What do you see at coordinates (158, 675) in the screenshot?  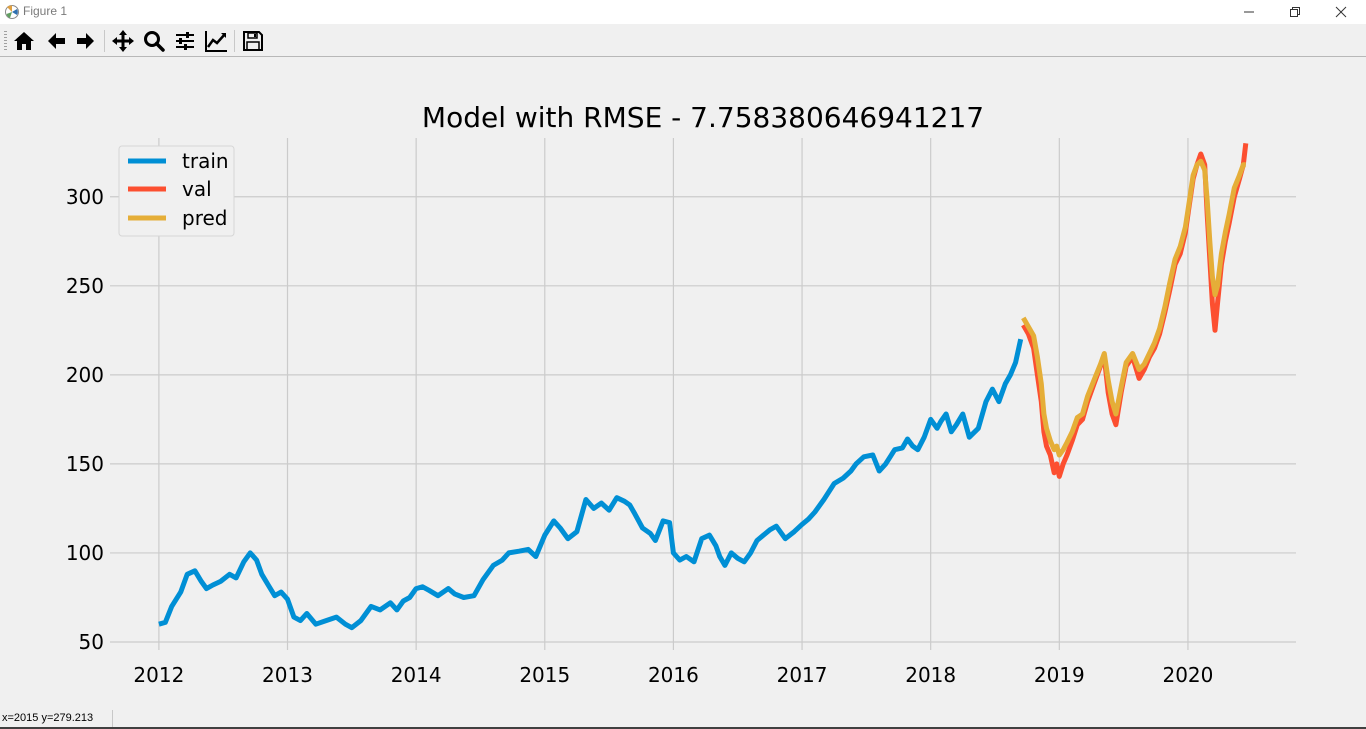 I see `x-tick-label: 2012` at bounding box center [158, 675].